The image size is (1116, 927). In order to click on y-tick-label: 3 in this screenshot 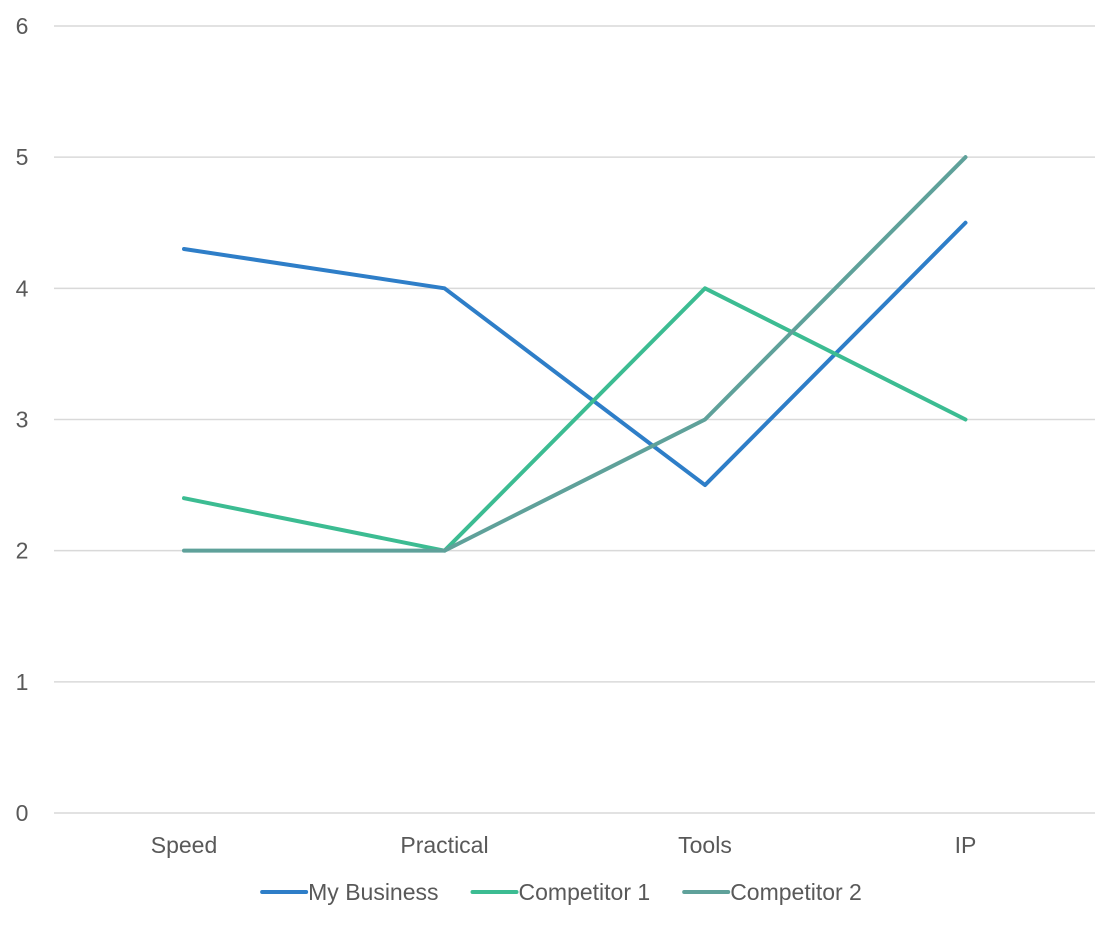, I will do `click(22, 420)`.